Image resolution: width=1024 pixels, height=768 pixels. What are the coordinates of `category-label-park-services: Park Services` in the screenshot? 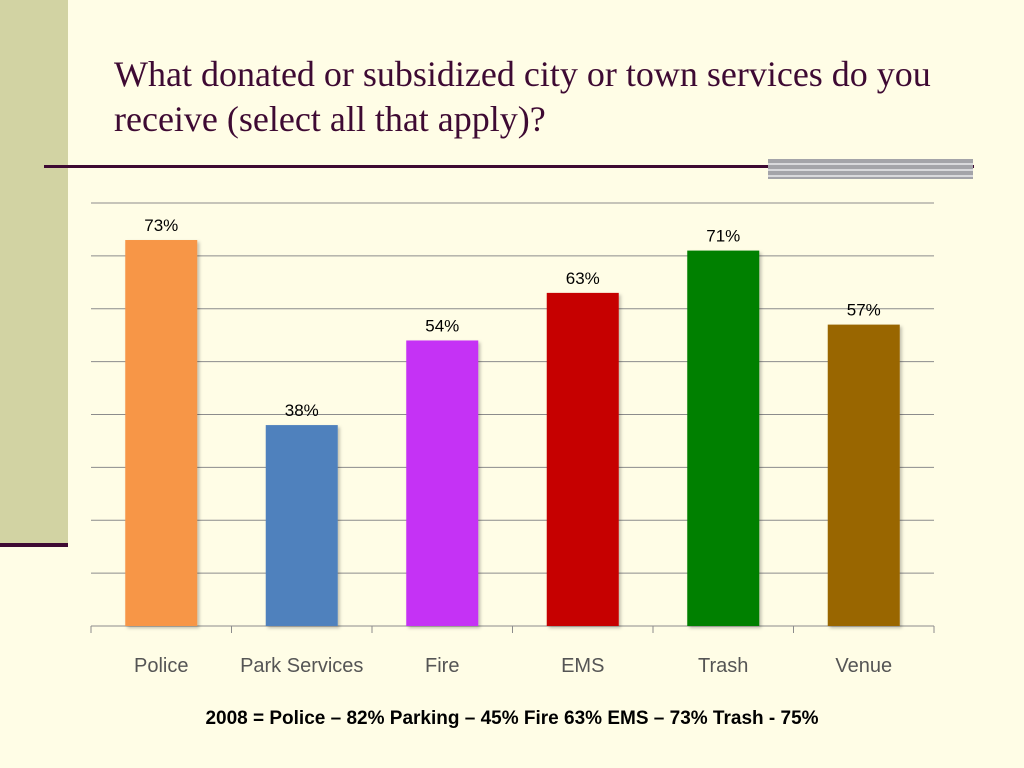 It's located at (301, 666).